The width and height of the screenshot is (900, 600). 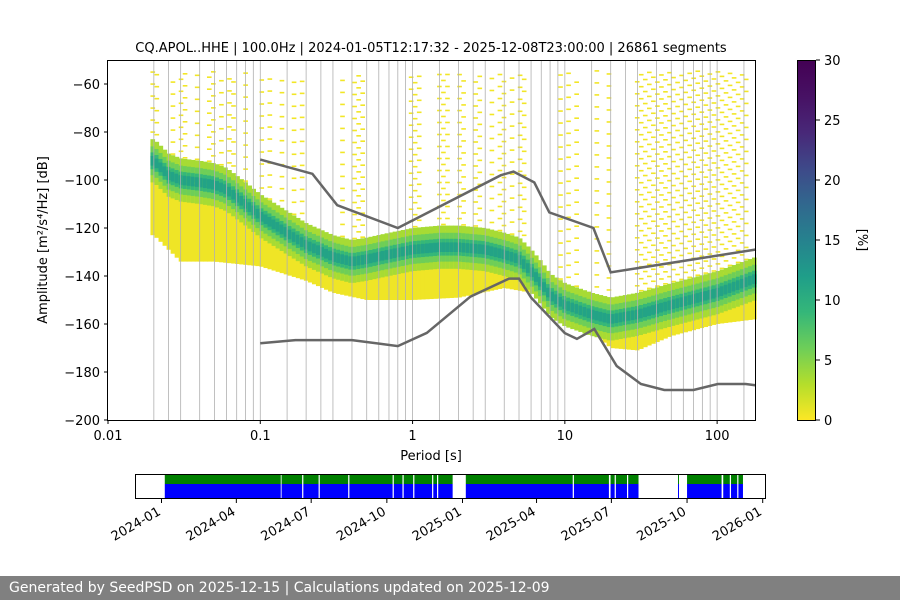 I want to click on timeline-frame, so click(x=450, y=486).